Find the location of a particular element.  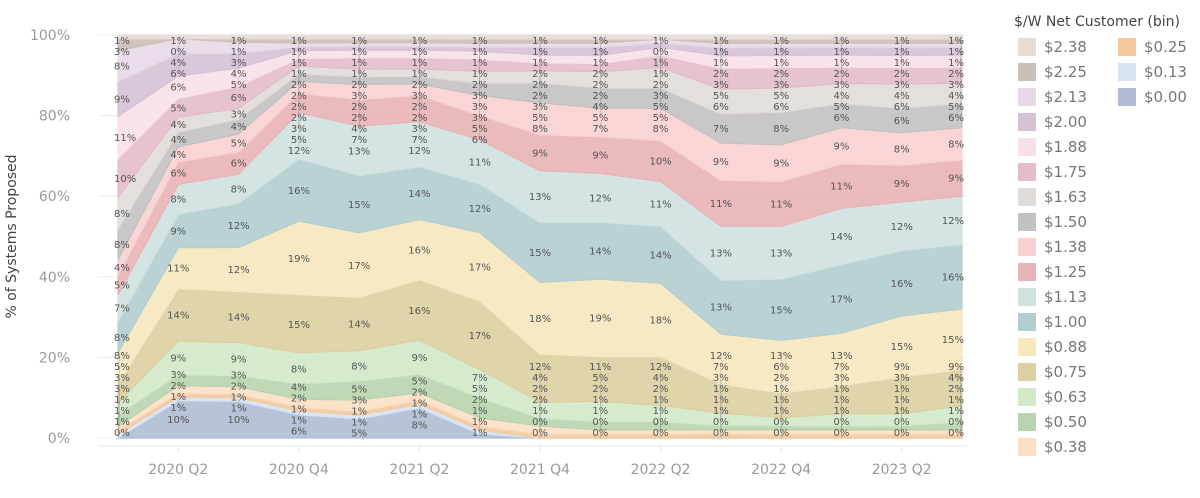

legend-label: $2.00 is located at coordinates (1065, 121).